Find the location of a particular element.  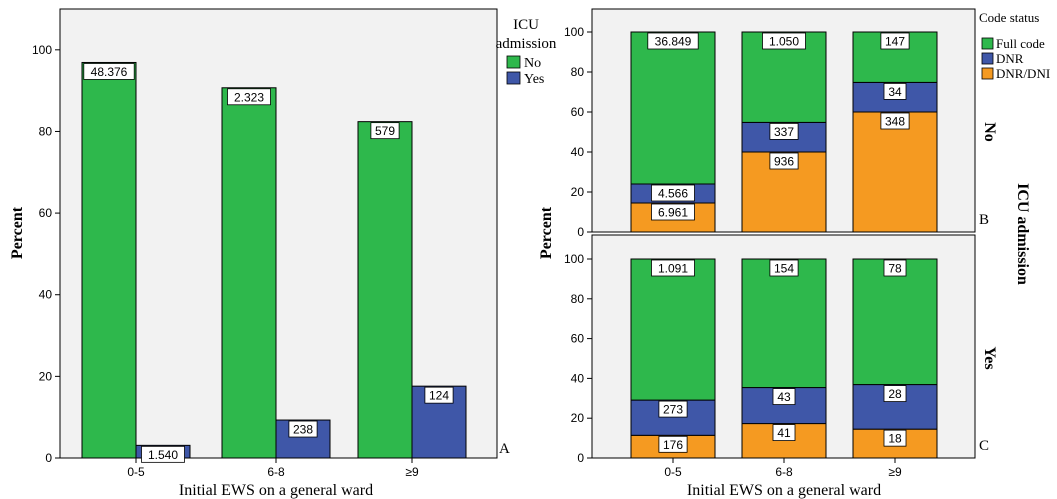

chart-b-data-label-text: 4.566 is located at coordinates (673, 194).